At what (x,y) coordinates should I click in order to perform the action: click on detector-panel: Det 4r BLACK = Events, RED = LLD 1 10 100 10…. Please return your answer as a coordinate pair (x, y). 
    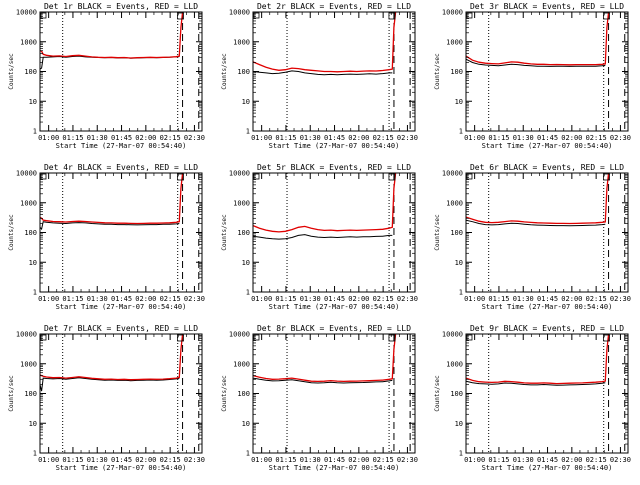
    Looking at the image, I should click on (106, 237).